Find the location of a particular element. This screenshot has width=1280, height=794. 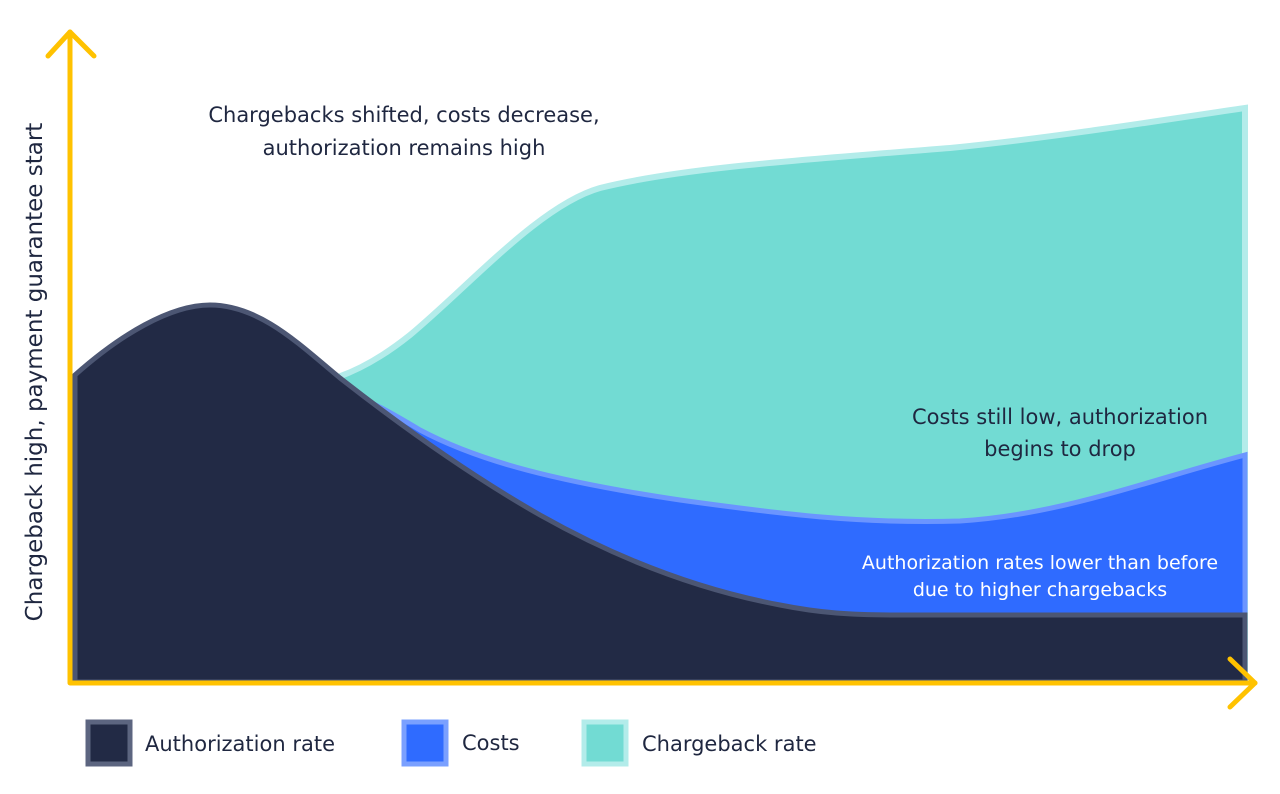

legend-label: Chargeback rate is located at coordinates (729, 744).